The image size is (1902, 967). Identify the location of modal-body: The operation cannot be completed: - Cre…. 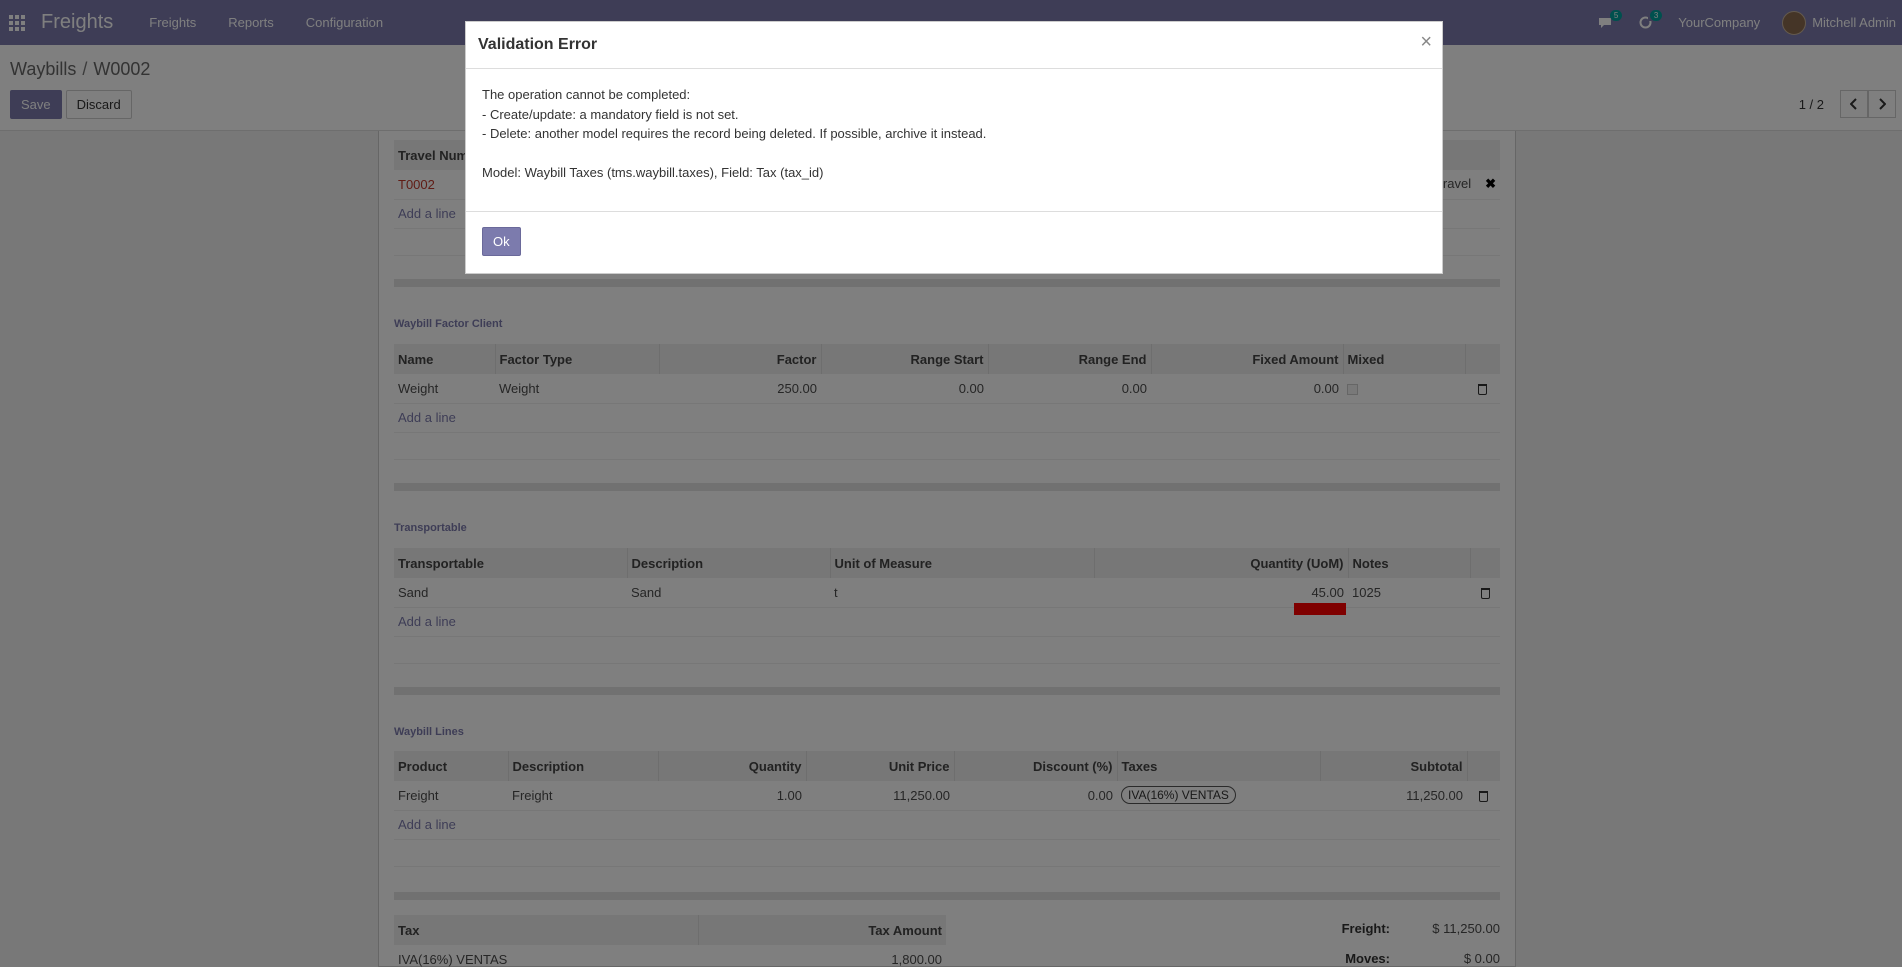
(954, 140).